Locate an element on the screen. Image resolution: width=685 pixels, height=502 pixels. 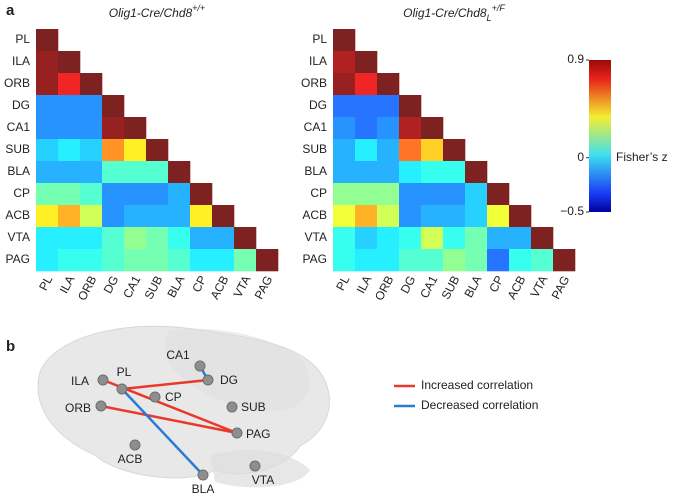
column-label: DG is located at coordinates (408, 284).